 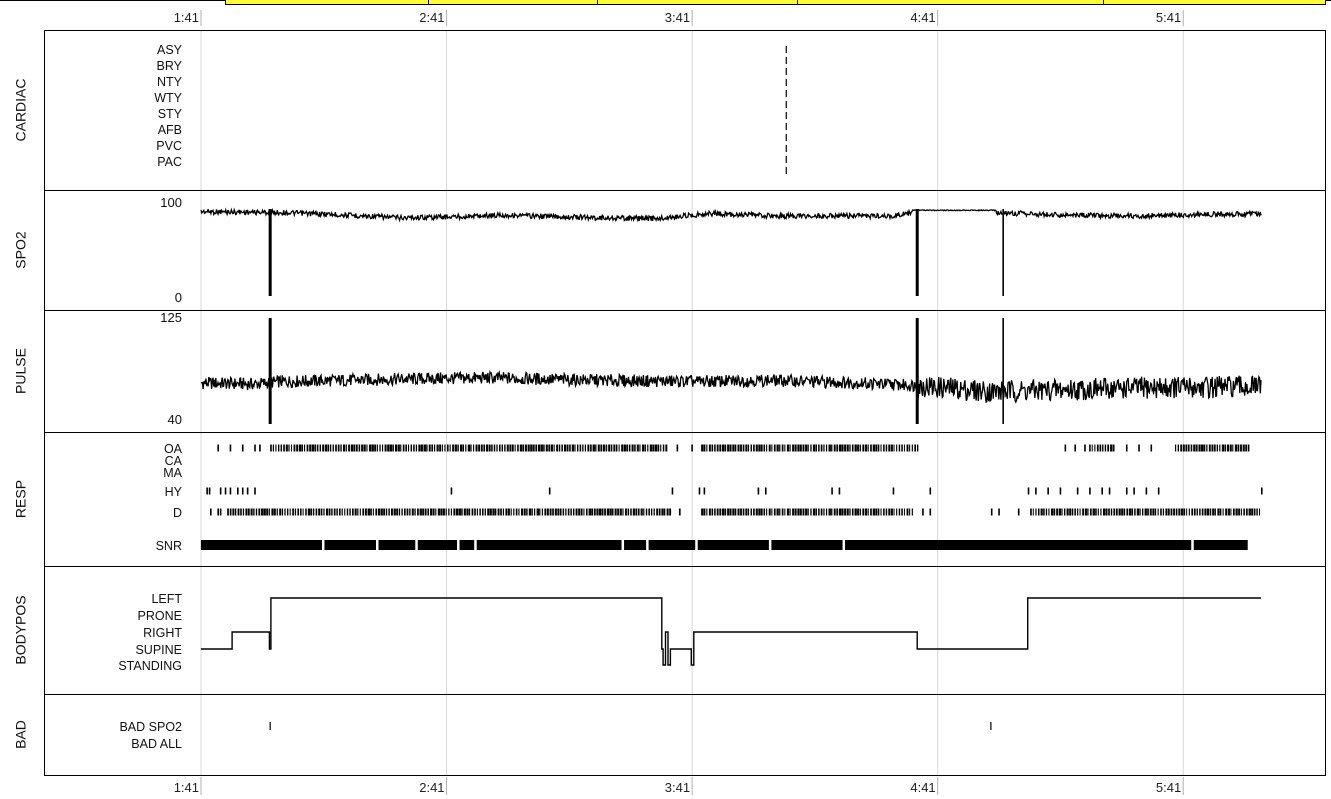 I want to click on cardiac-row-label-nty: NTY, so click(x=170, y=82).